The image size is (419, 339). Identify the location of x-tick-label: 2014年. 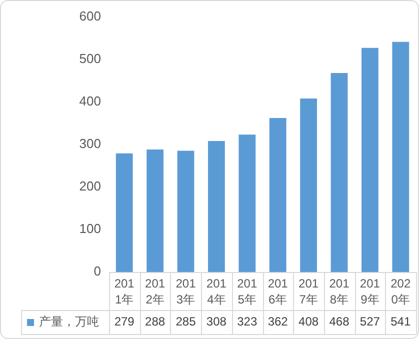
(216, 291).